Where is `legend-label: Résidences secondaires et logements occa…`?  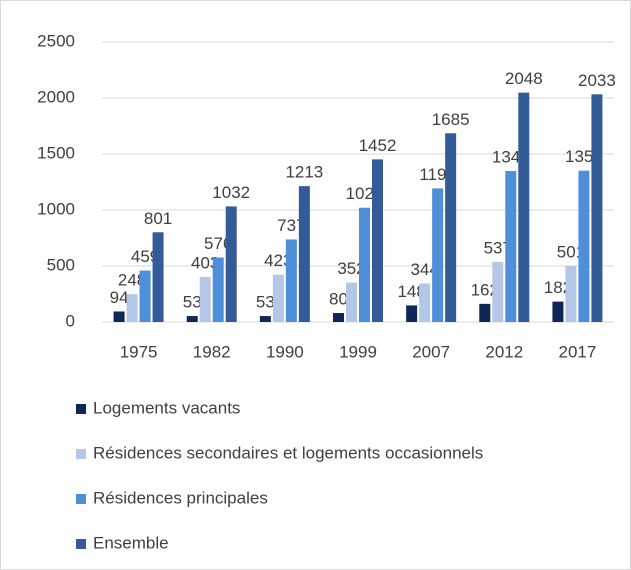
legend-label: Résidences secondaires et logements occa… is located at coordinates (288, 452).